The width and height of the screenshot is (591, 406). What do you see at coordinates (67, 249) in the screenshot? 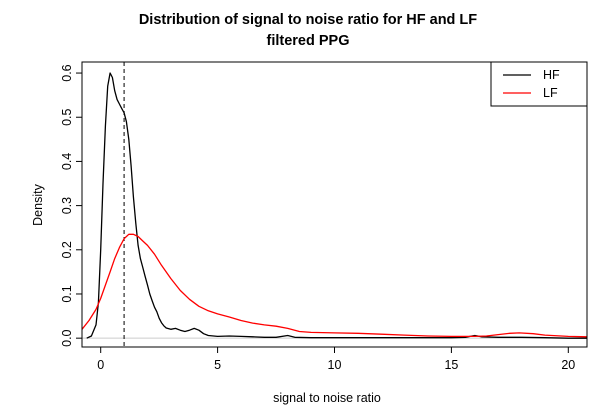
I see `y-tick-label: 0.2` at bounding box center [67, 249].